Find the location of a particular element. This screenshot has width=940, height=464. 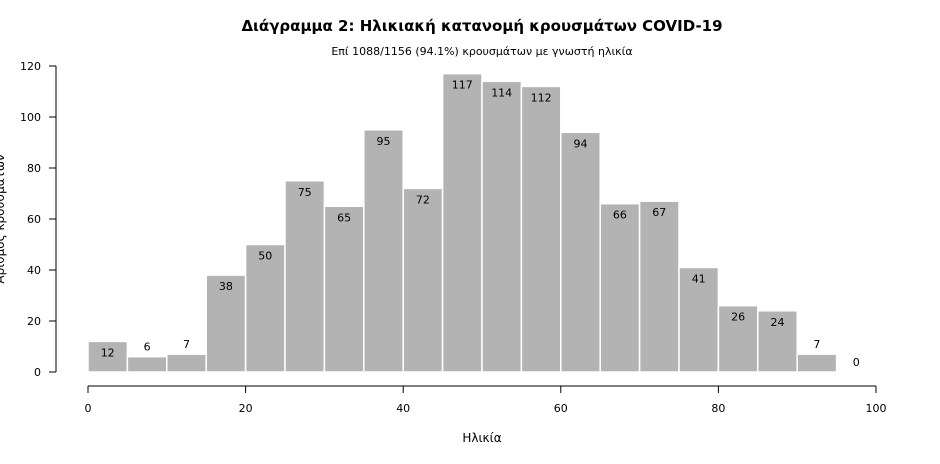

bar-value-label: 95 is located at coordinates (384, 141).